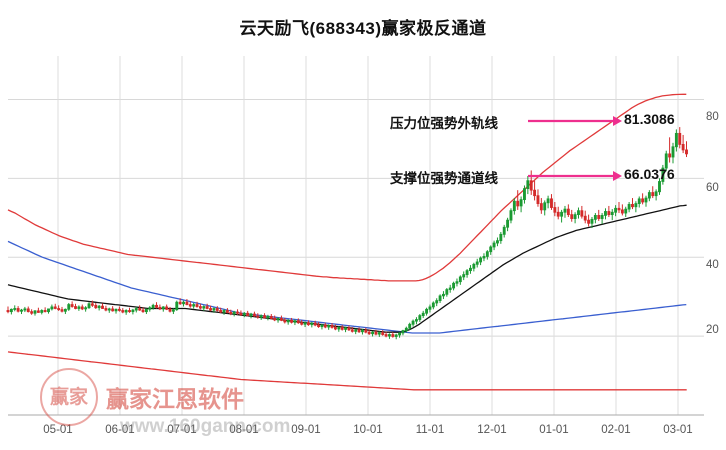 The width and height of the screenshot is (726, 450). What do you see at coordinates (58, 430) in the screenshot?
I see `x-axis-label-0: 05-01` at bounding box center [58, 430].